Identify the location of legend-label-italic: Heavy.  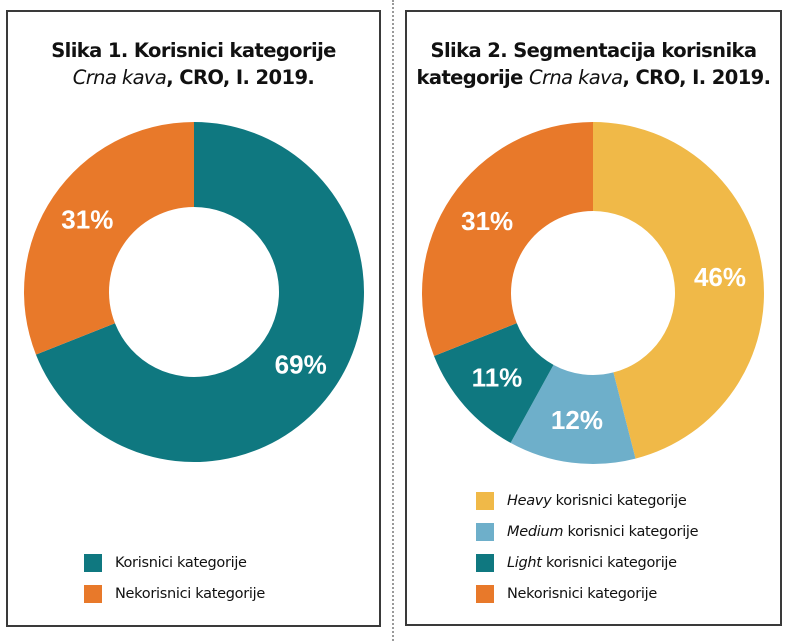
(529, 501).